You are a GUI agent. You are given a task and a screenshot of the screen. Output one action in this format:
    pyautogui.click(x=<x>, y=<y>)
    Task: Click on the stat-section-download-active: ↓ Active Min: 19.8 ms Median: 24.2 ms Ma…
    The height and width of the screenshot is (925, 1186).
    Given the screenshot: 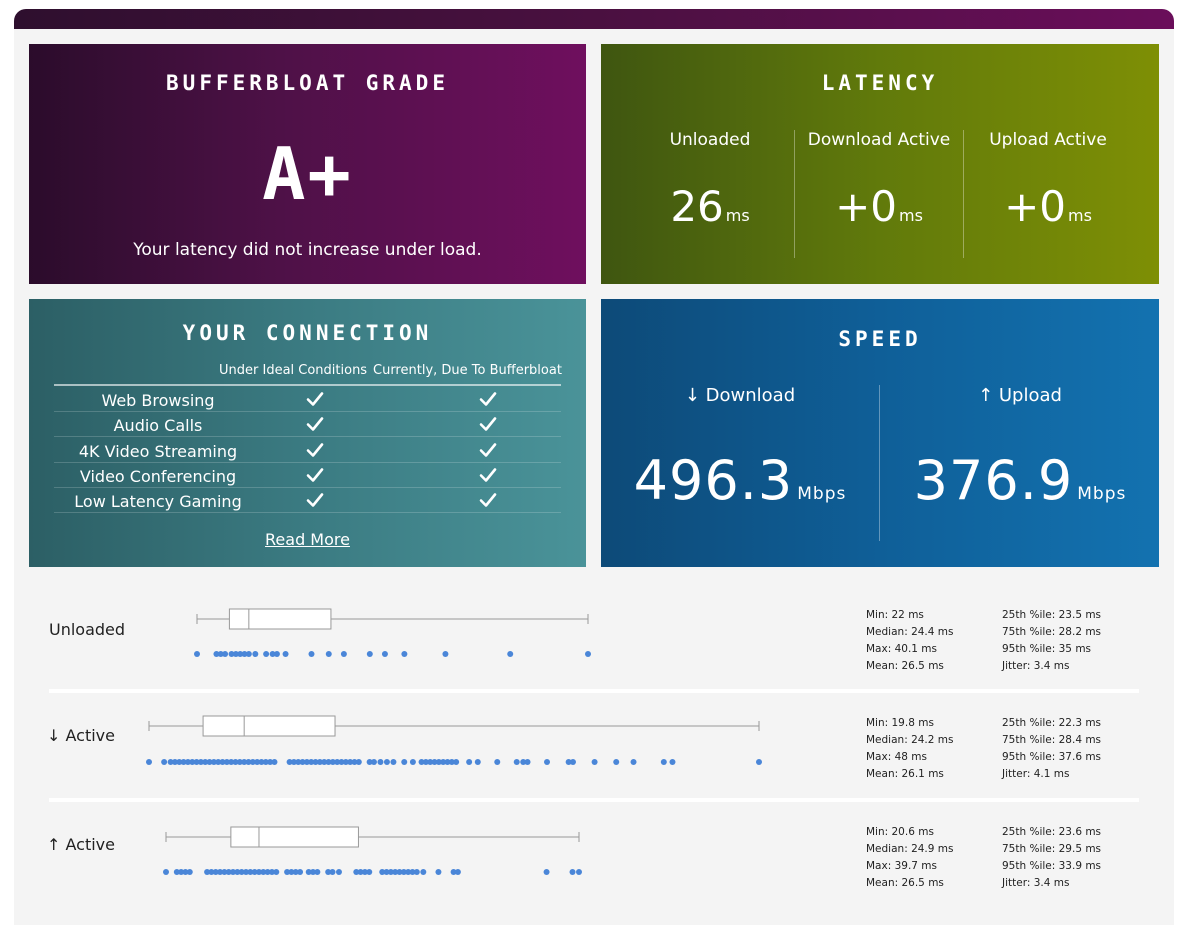 What is the action you would take?
    pyautogui.click(x=594, y=748)
    